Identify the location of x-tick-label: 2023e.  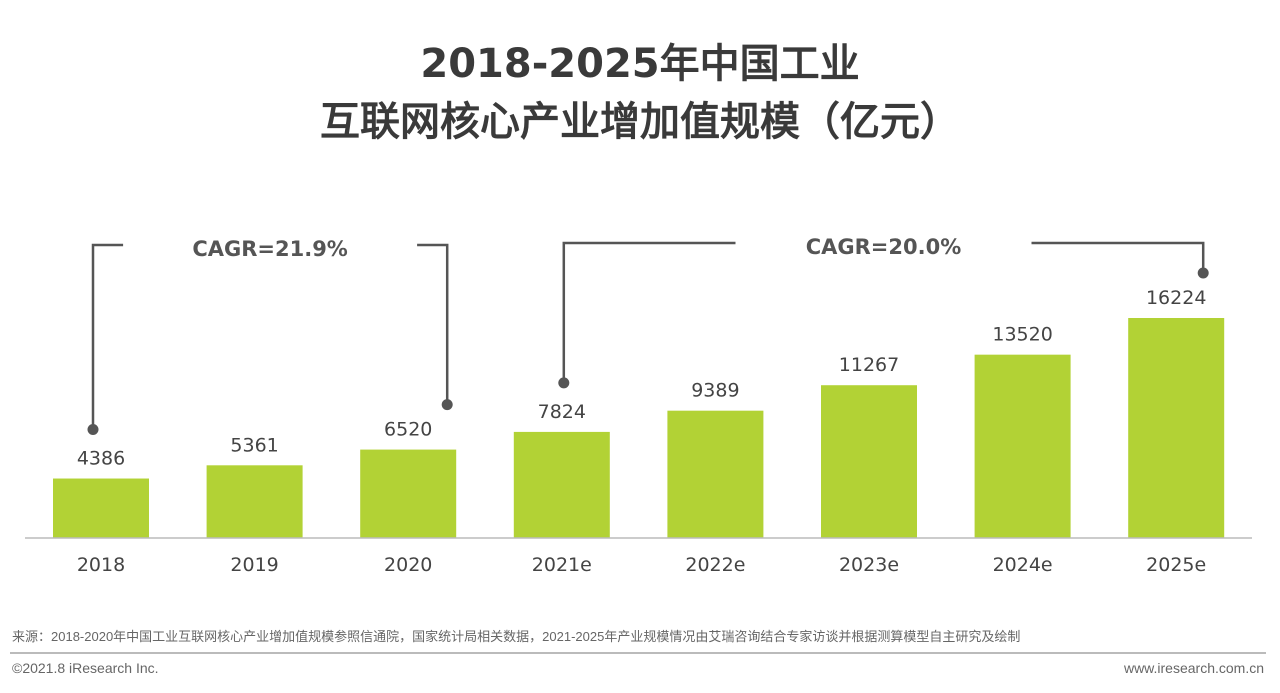
(869, 565).